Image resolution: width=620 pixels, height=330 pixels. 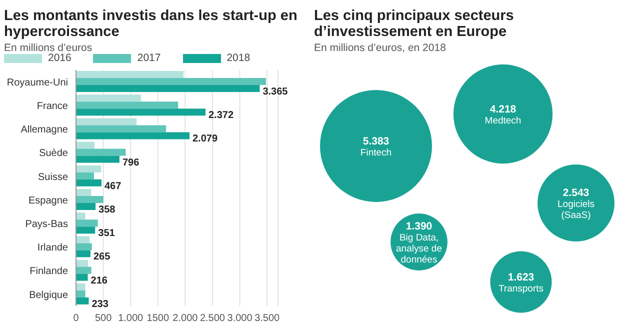 What do you see at coordinates (576, 210) in the screenshot?
I see `category-label: Logiciels (SaaS)` at bounding box center [576, 210].